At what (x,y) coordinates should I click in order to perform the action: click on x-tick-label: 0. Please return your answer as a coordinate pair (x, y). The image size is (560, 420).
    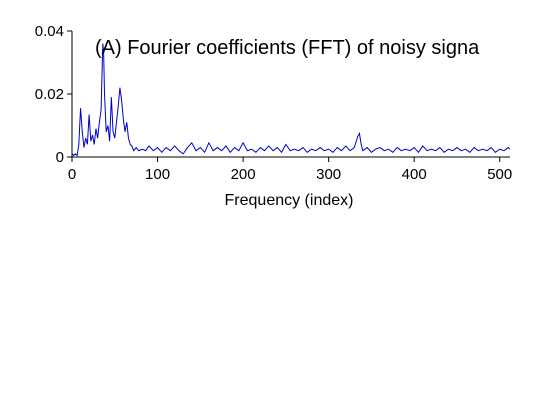
    Looking at the image, I should click on (72, 174).